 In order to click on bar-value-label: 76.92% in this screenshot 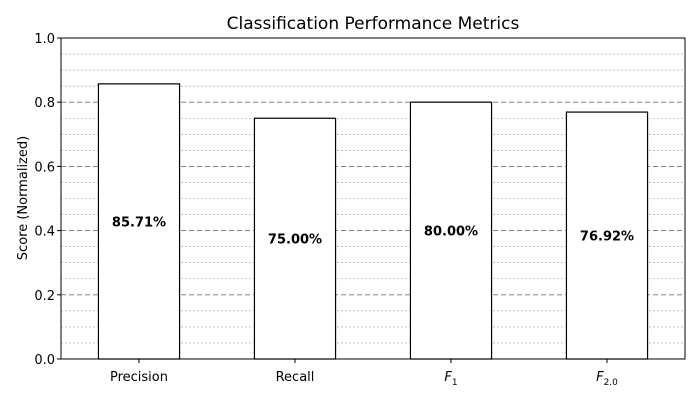, I will do `click(607, 237)`.